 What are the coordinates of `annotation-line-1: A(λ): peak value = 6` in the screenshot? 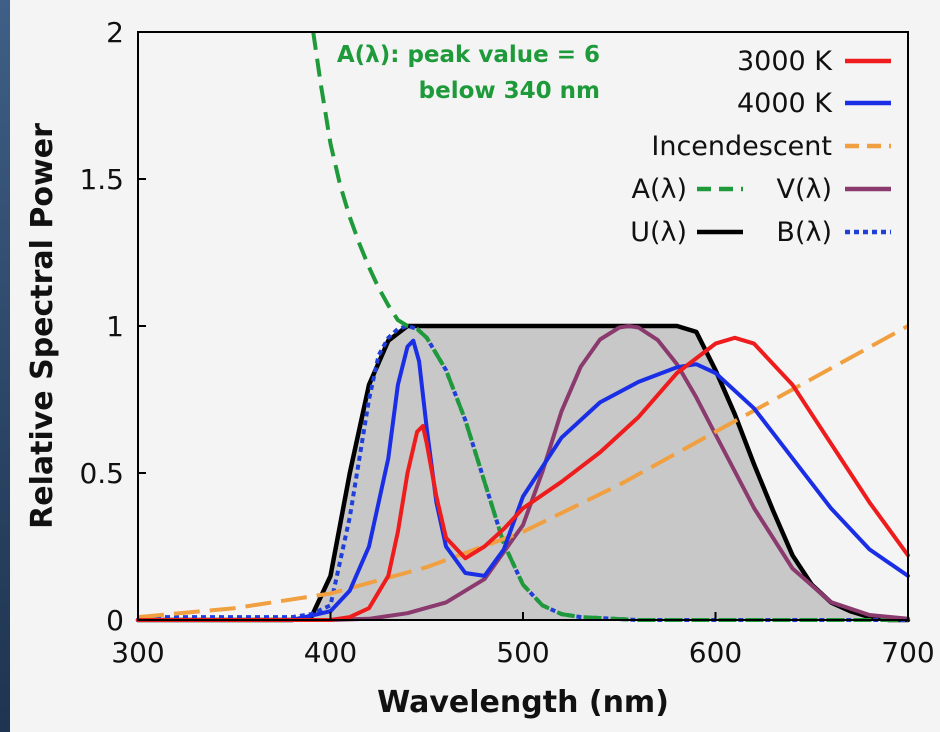 It's located at (468, 55).